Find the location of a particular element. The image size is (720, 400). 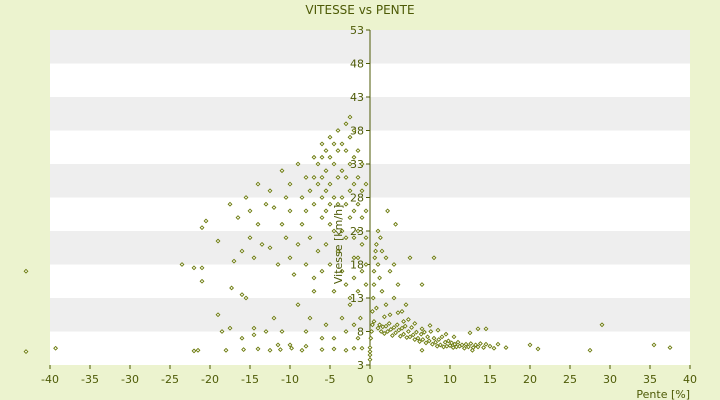

y-tick-label: 33 is located at coordinates (357, 164).